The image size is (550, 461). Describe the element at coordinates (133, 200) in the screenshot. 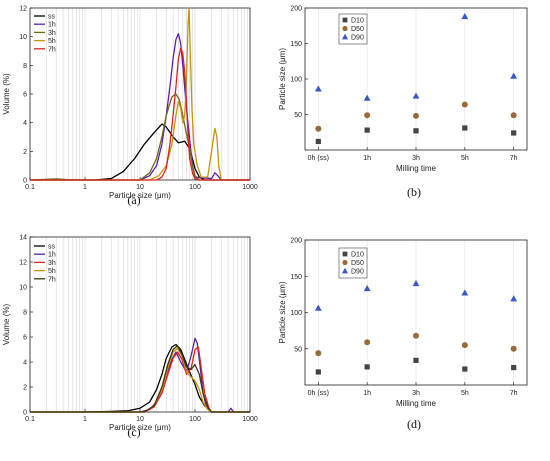

I see `panel-label: (a)` at that location.